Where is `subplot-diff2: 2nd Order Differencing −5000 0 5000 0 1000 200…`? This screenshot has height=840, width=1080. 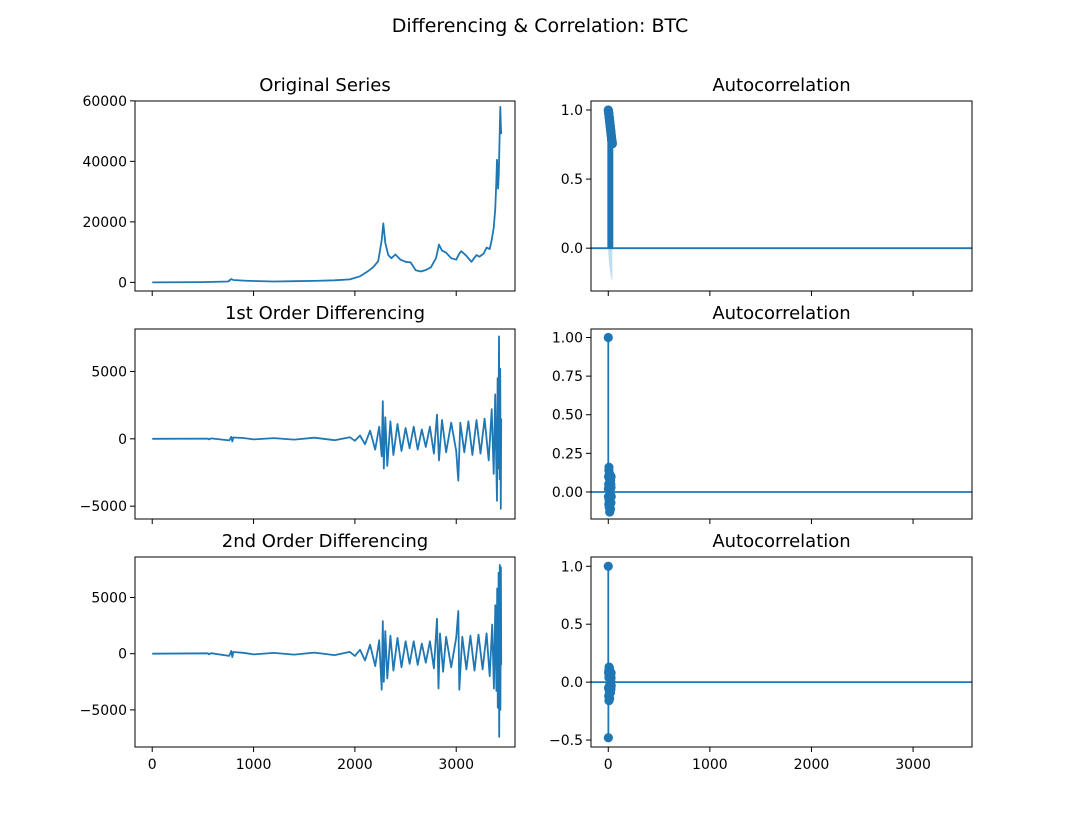 subplot-diff2: 2nd Order Differencing −5000 0 5000 0 1000 200… is located at coordinates (298, 652).